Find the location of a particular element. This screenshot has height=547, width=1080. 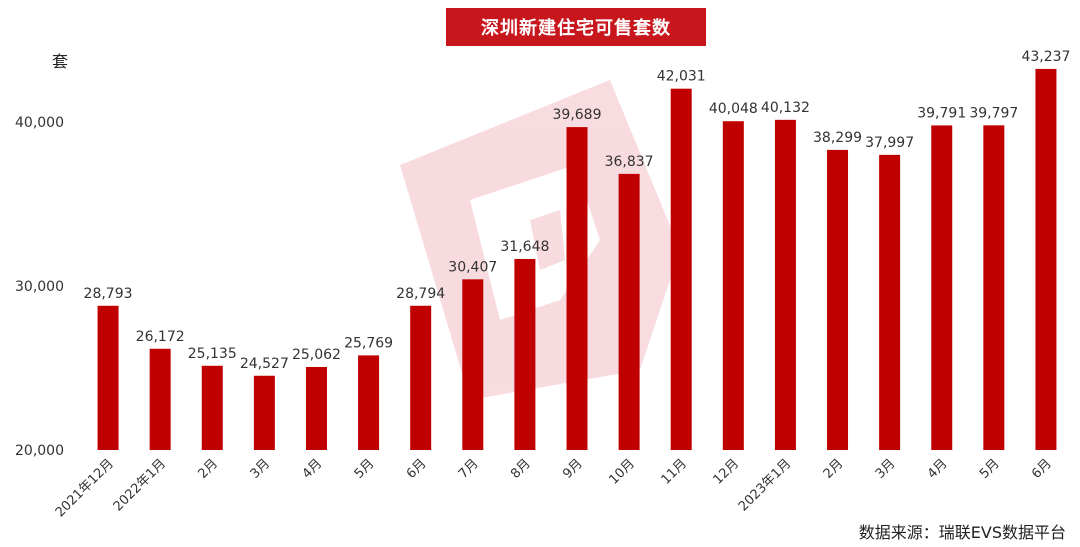

x-tick-label: 7月 is located at coordinates (469, 469).